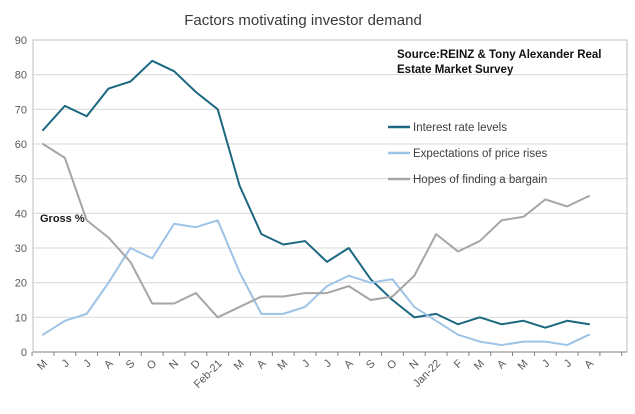 This screenshot has width=635, height=414. Describe the element at coordinates (62, 219) in the screenshot. I see `gross-percent-label: Gross %` at that location.